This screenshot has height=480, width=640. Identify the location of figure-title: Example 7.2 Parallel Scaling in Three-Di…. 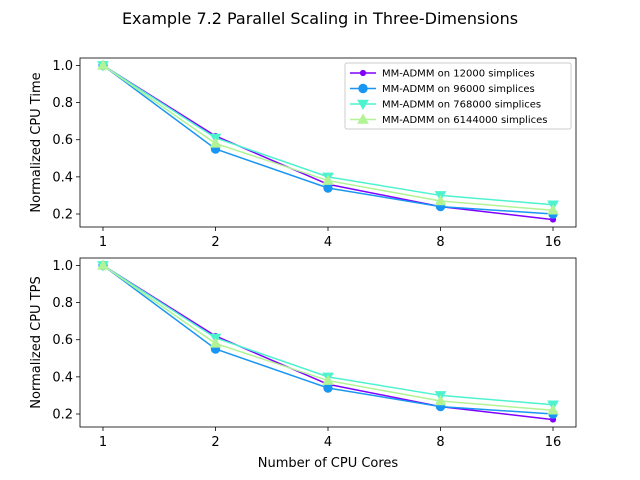
(320, 18).